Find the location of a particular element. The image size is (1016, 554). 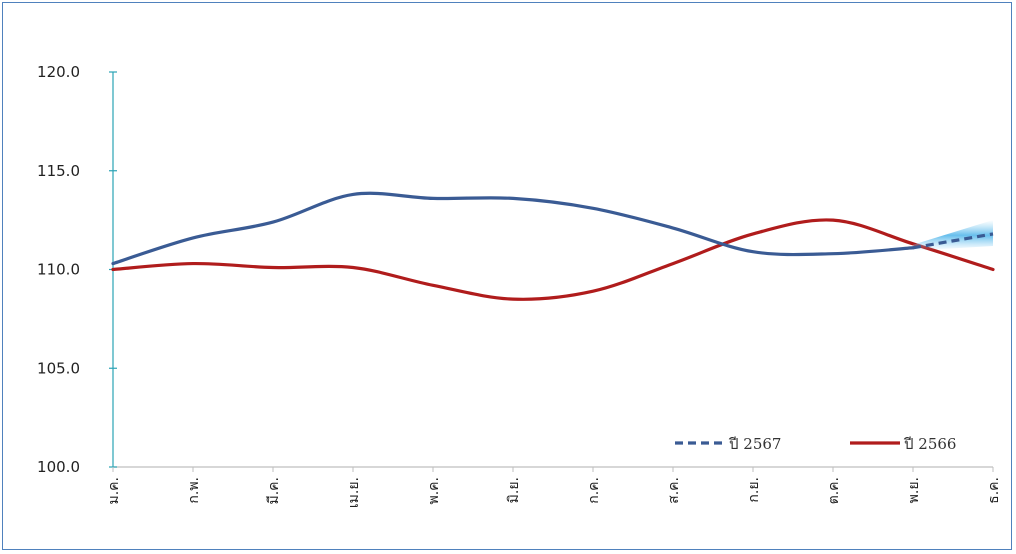

y-tick-label: 115.0 is located at coordinates (58, 171).